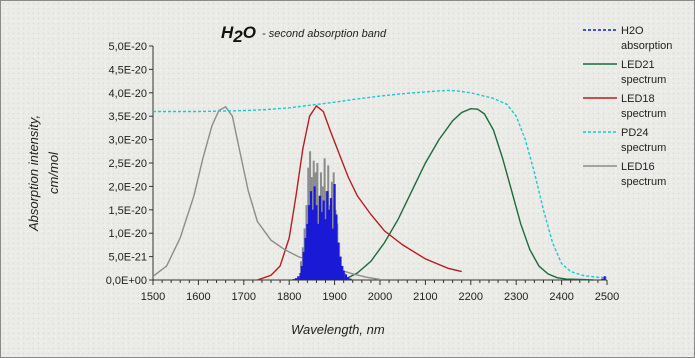 The width and height of the screenshot is (695, 358). What do you see at coordinates (624, 72) in the screenshot?
I see `legend-item-led21-spectrum: LED21 spectrum` at bounding box center [624, 72].